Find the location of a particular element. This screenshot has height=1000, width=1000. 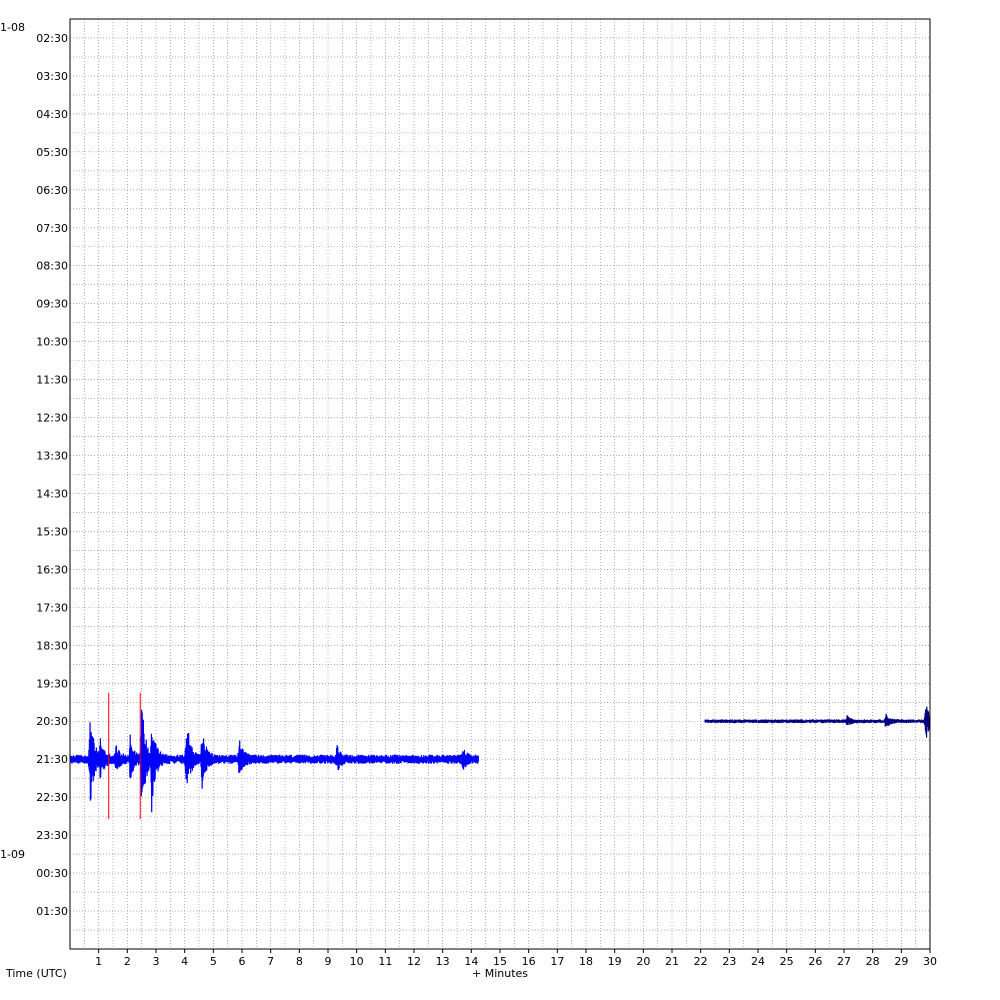

x-tick-label: 18 is located at coordinates (586, 961).